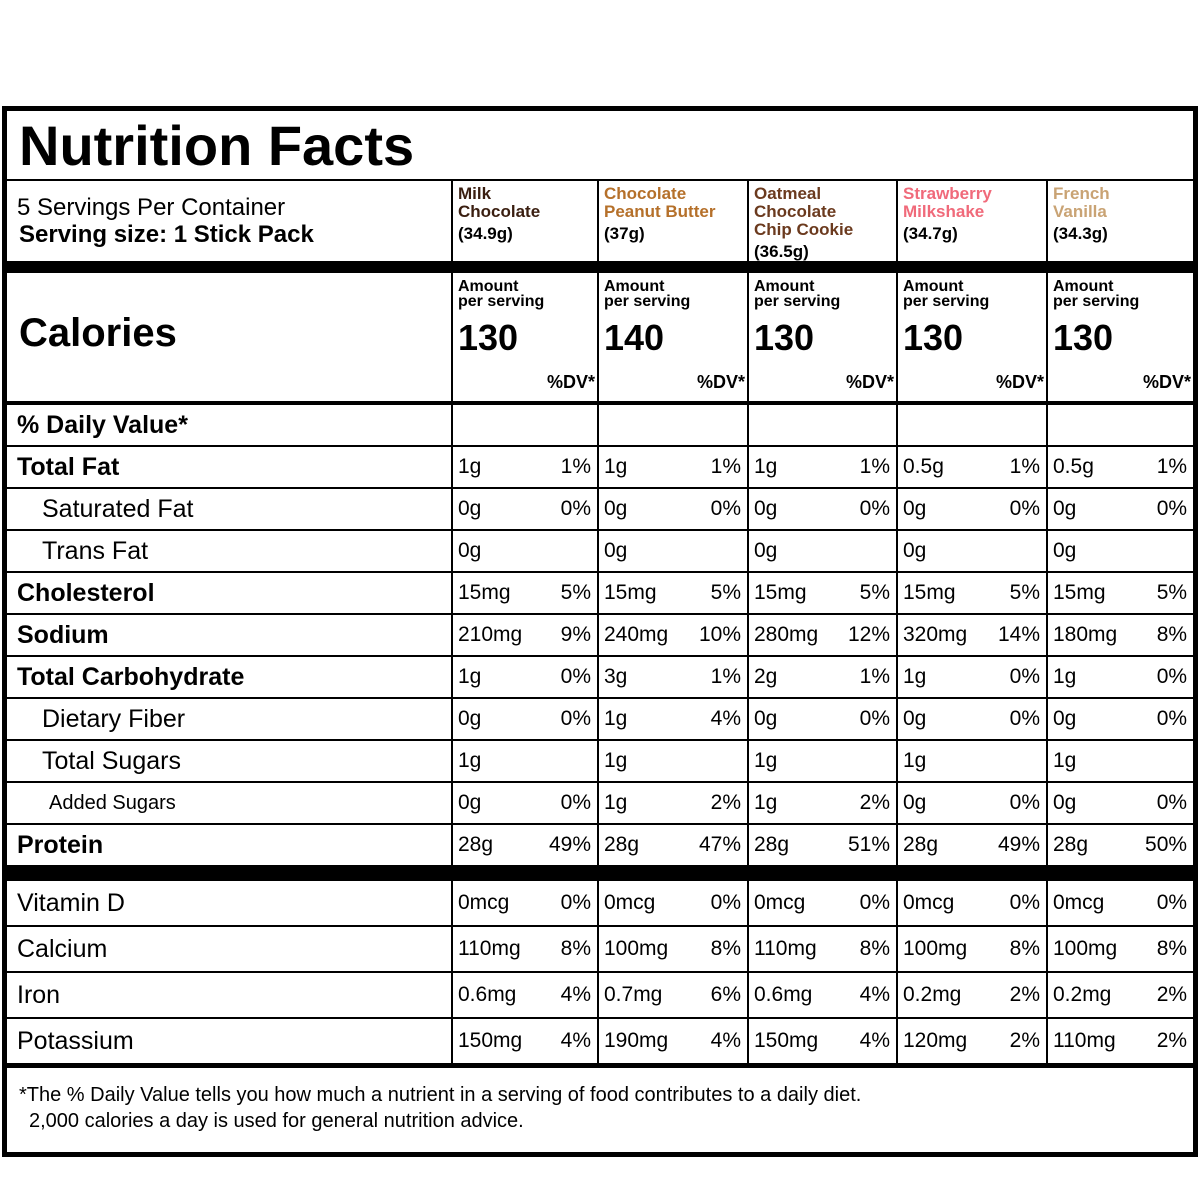 Image resolution: width=1200 pixels, height=1200 pixels. I want to click on nutrient-label: Saturated Fat, so click(229, 509).